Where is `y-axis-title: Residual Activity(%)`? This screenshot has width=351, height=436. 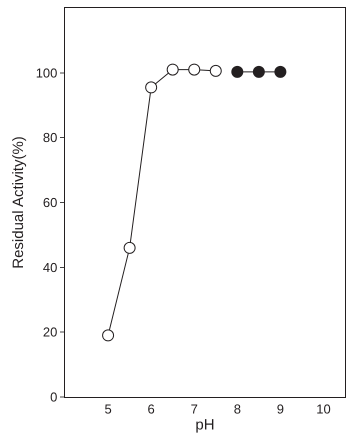
y-axis-title: Residual Activity(%) is located at coordinates (18, 202).